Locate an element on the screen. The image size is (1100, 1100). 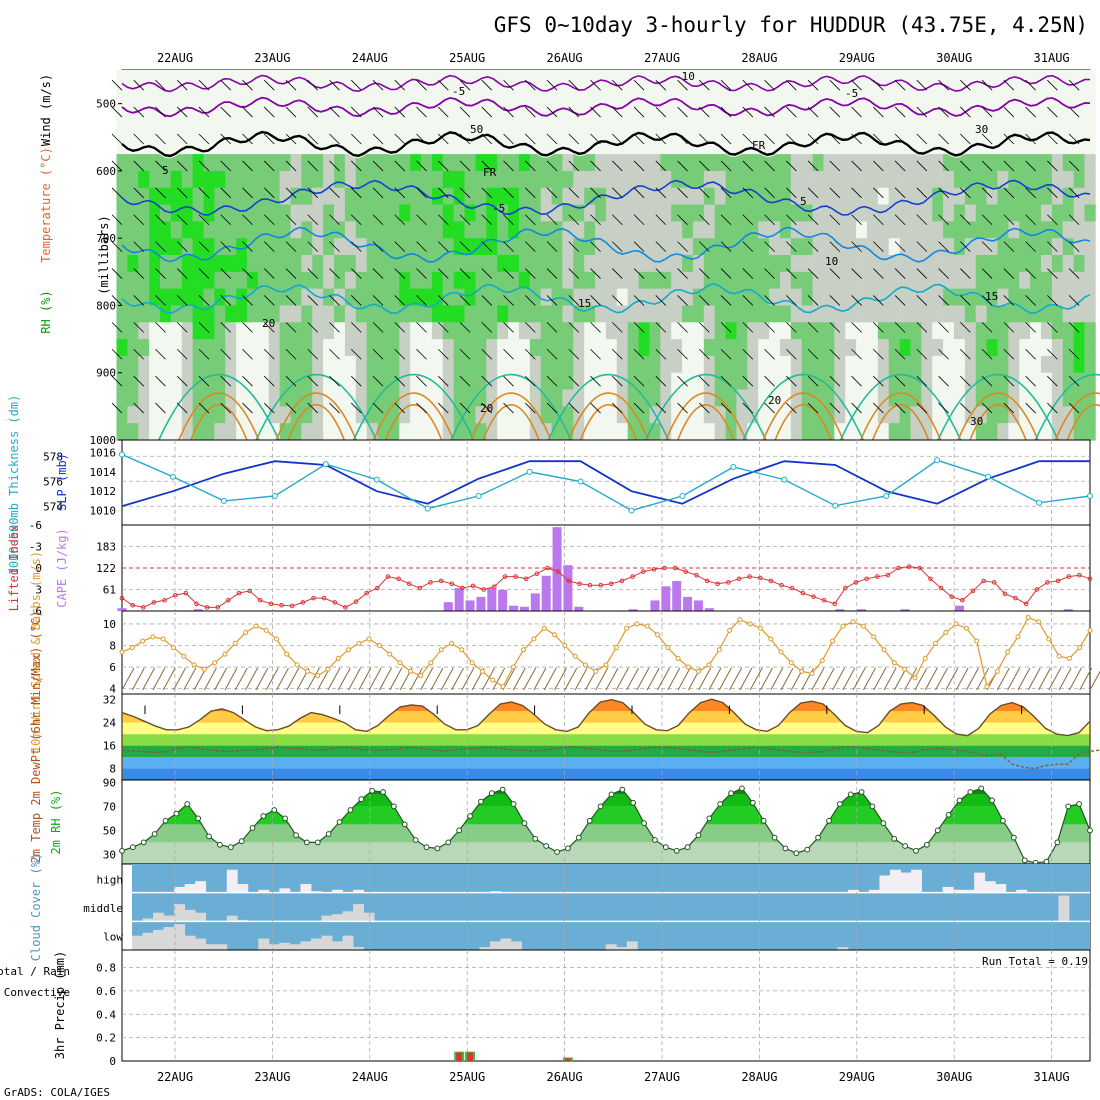
temperature-side-label: Temperature (°C) is located at coordinates (46, 205).